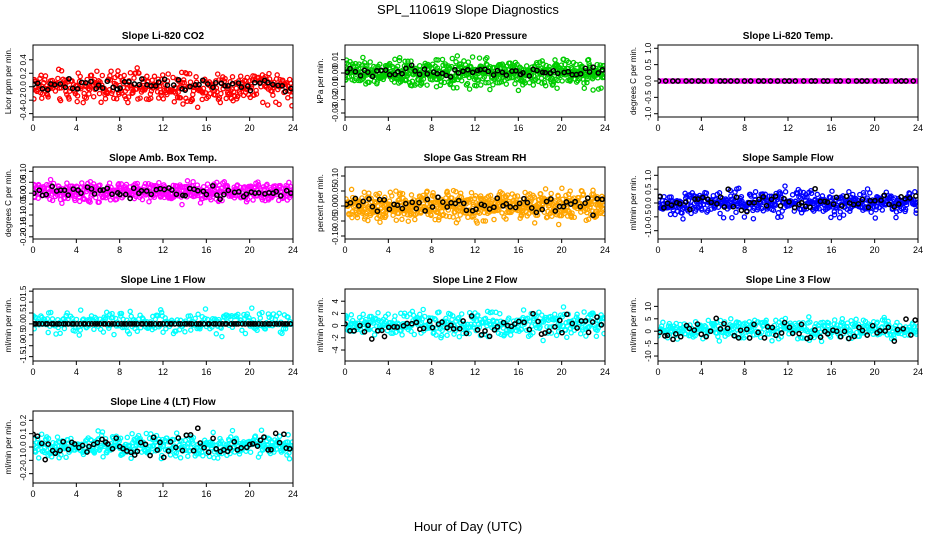 The width and height of the screenshot is (936, 540). What do you see at coordinates (76, 250) in the screenshot?
I see `x-tick-label: 4` at bounding box center [76, 250].